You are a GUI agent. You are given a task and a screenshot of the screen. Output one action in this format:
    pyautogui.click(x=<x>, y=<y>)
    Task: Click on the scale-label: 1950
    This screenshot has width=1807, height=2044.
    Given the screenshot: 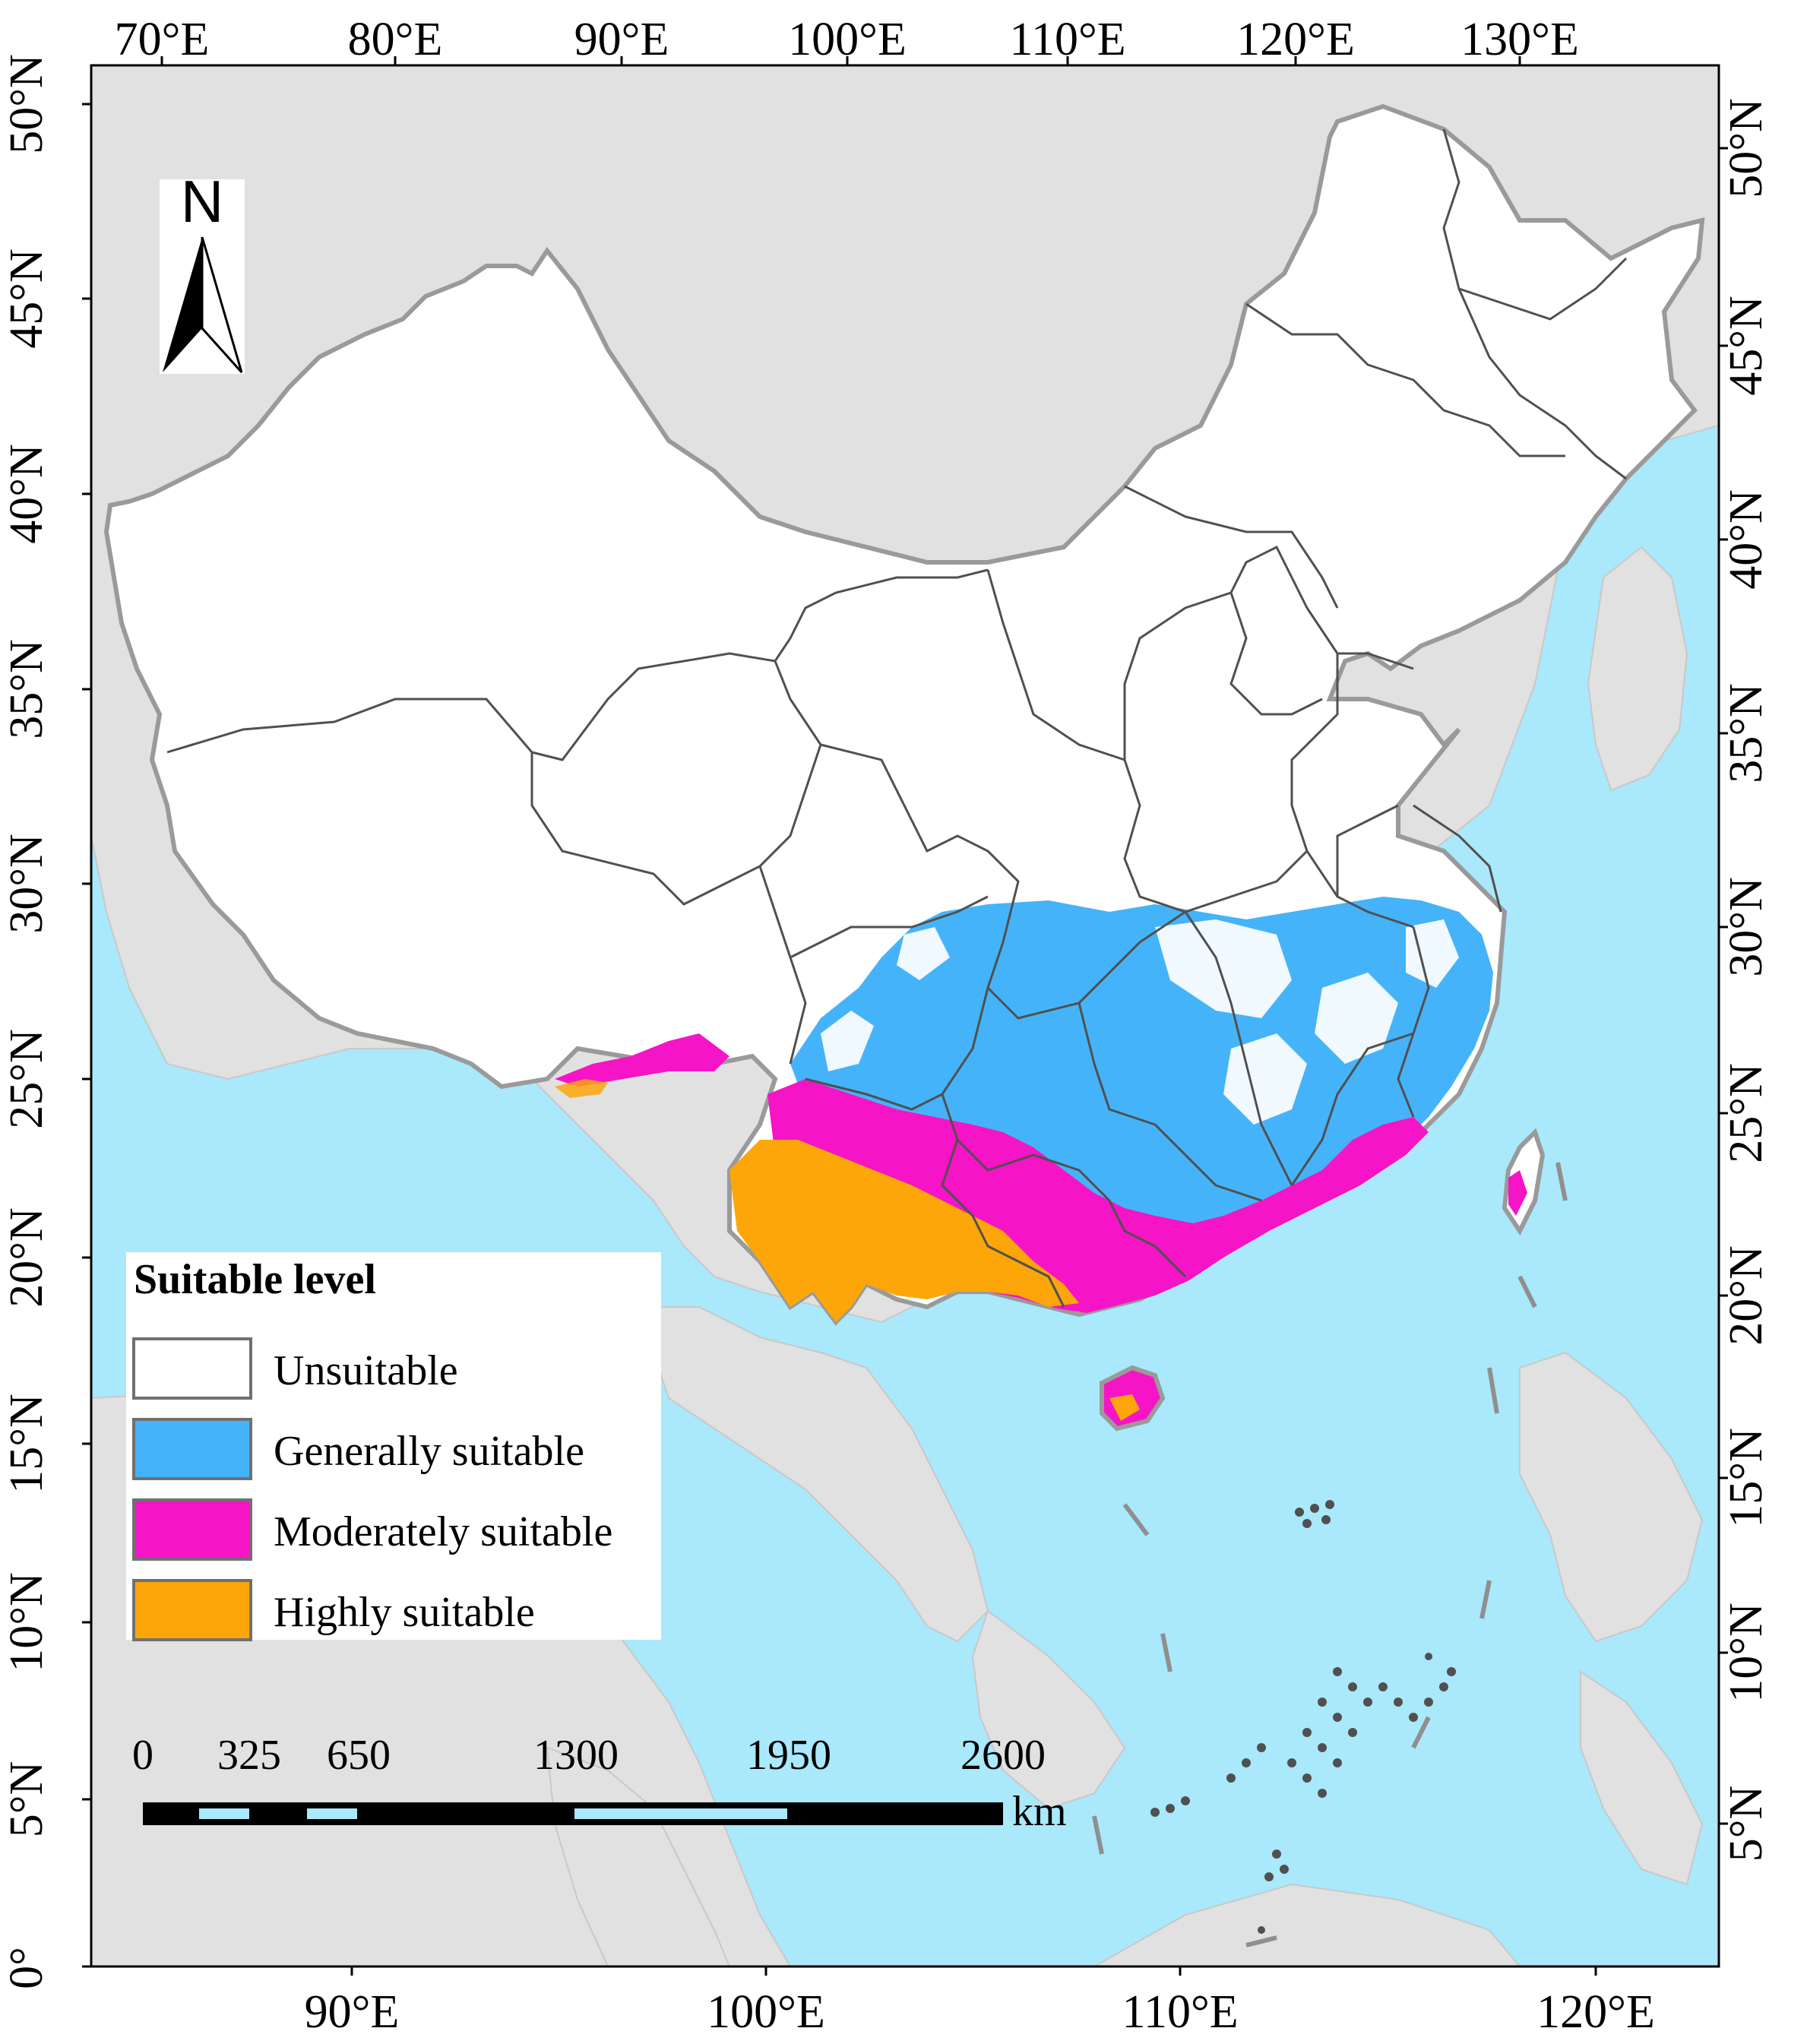 What is the action you would take?
    pyautogui.click(x=788, y=1755)
    